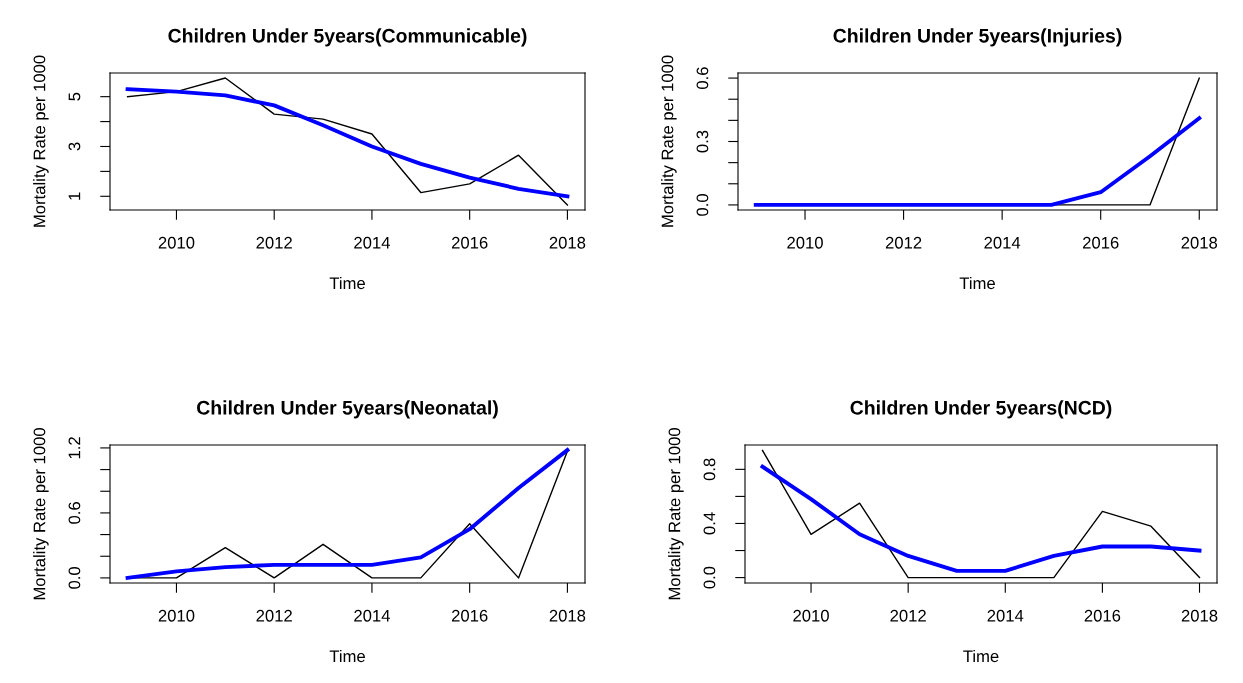 The height and width of the screenshot is (683, 1243). Describe the element at coordinates (977, 37) in the screenshot. I see `chart-title: Children Under 5years(Injuries)` at that location.